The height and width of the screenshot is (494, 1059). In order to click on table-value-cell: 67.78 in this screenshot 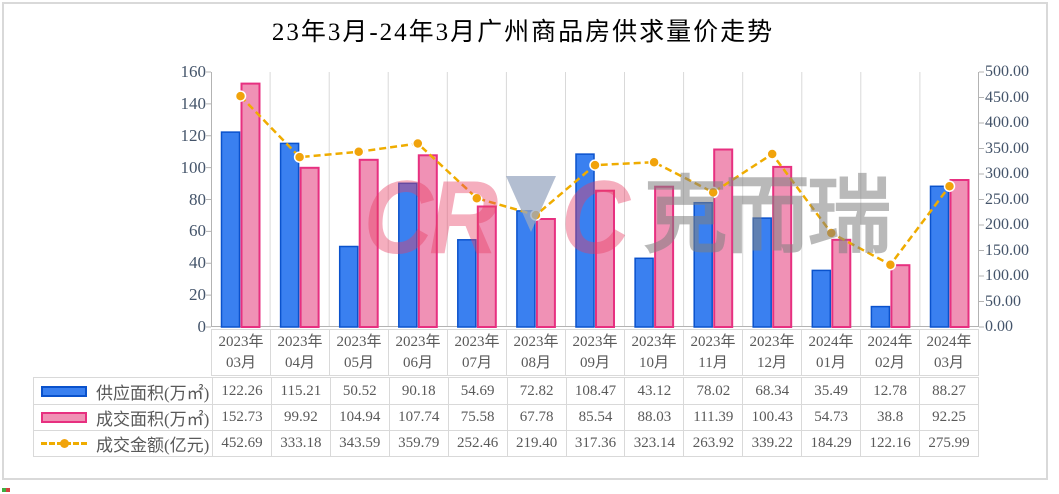, I will do `click(536, 417)`.